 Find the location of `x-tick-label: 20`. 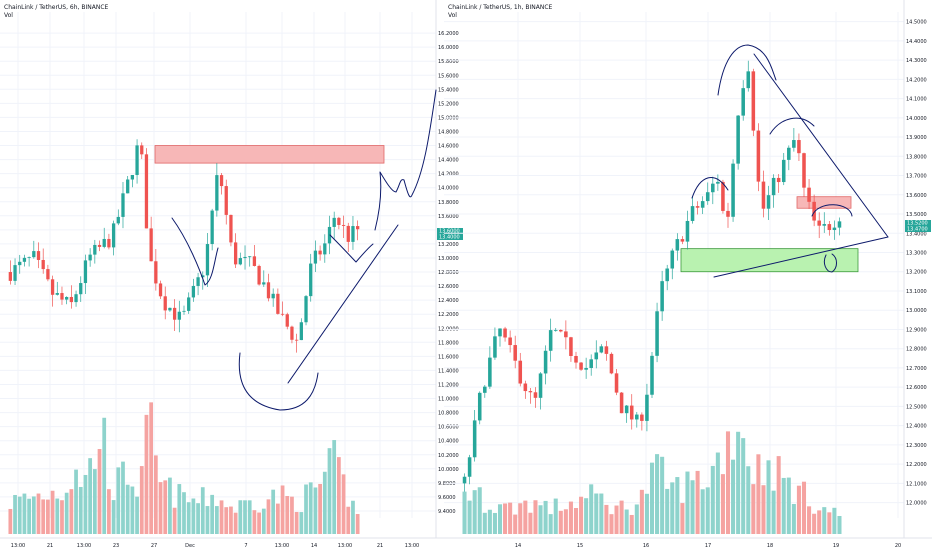

x-tick-label: 20 is located at coordinates (898, 546).